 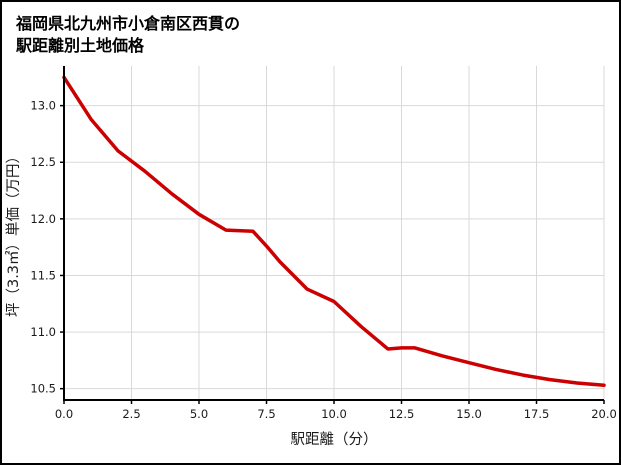 I want to click on x-tick-label: 0.0, so click(x=64, y=414).